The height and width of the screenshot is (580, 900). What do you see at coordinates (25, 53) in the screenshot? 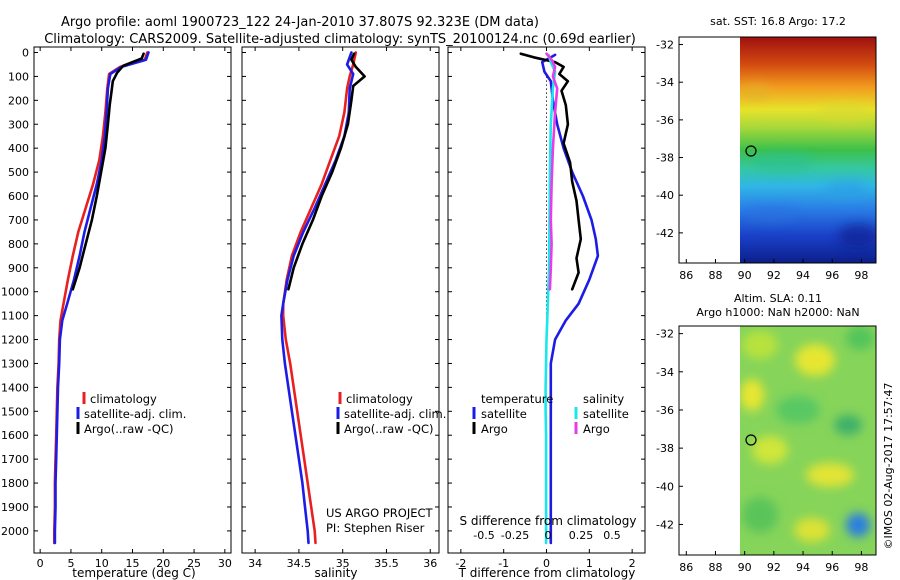
I see `depth-tick-label: 0` at bounding box center [25, 53].